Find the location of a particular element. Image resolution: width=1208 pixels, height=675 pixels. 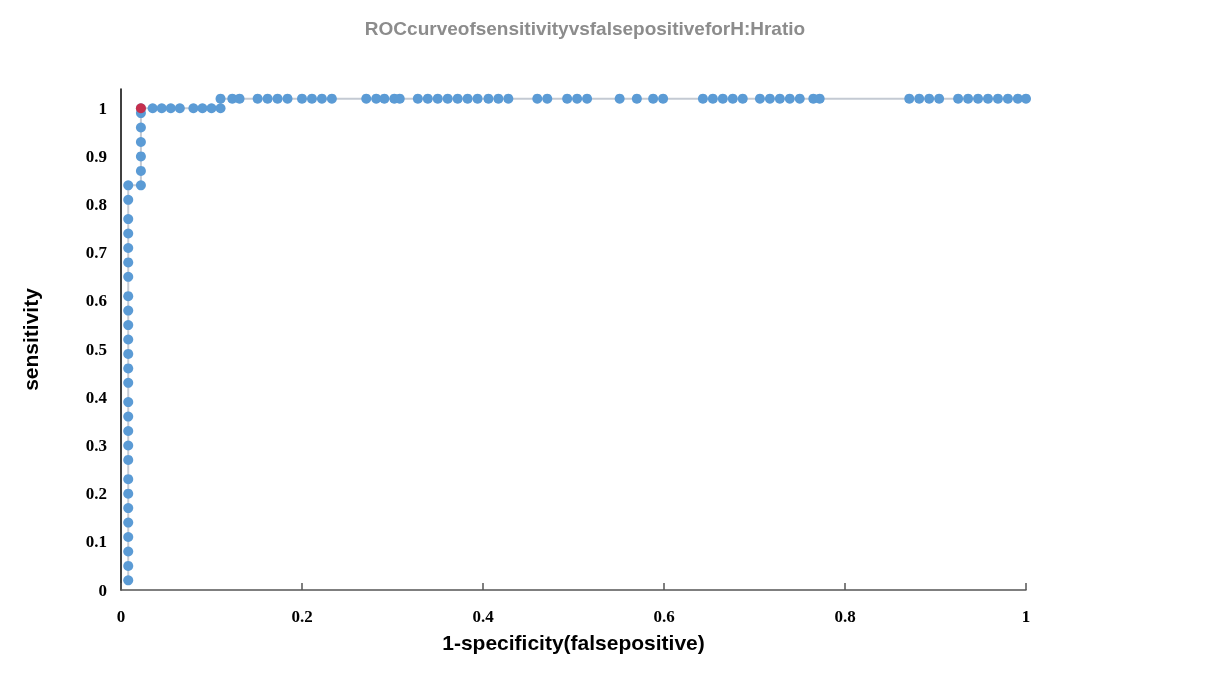

x-tick-label: 0.8 is located at coordinates (845, 616).